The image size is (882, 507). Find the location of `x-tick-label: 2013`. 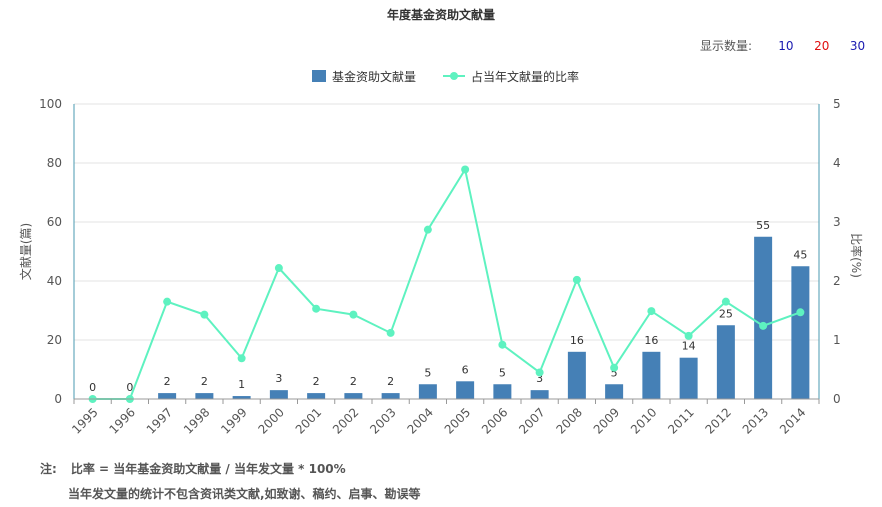

x-tick-label: 2013 is located at coordinates (755, 420).